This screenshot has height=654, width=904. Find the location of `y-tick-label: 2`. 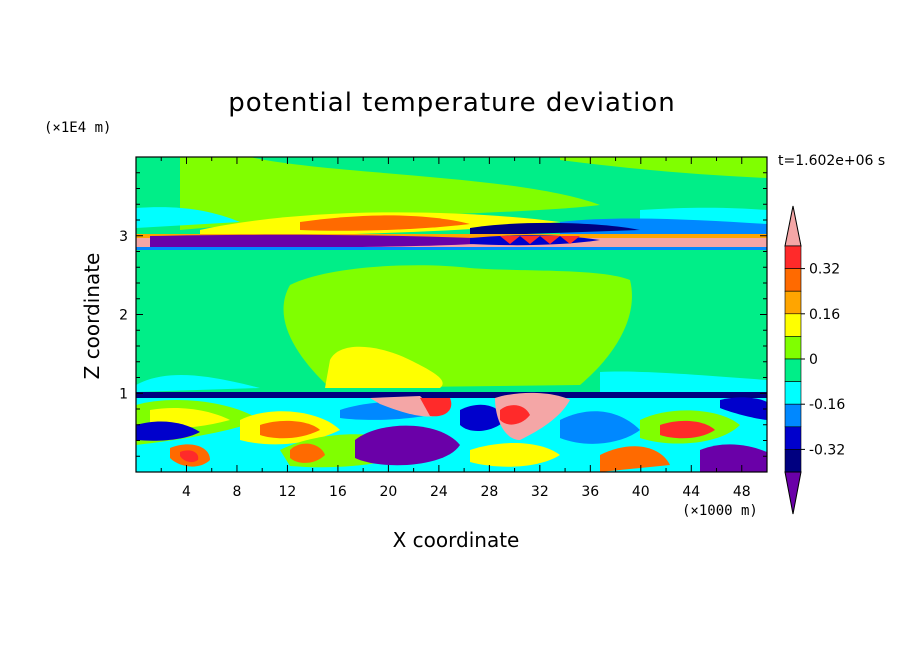

y-tick-label: 2 is located at coordinates (123, 316).